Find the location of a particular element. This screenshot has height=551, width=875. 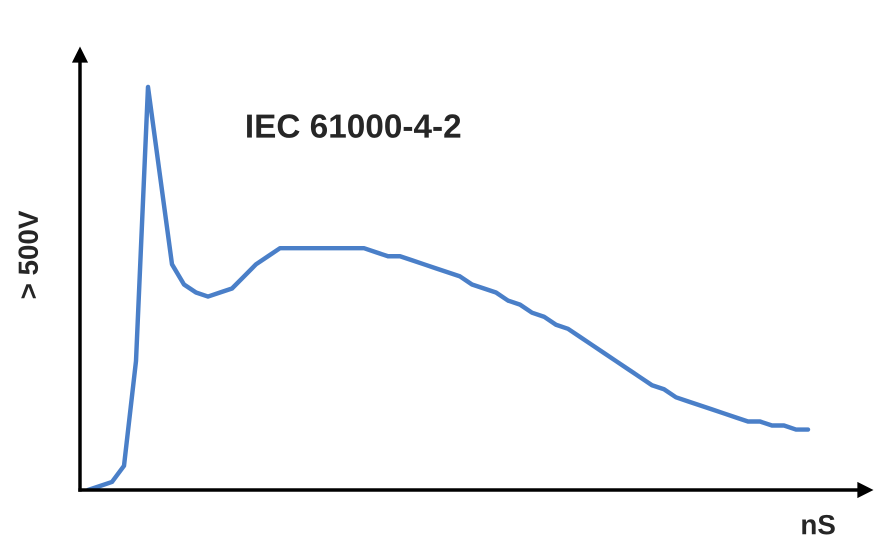

annotation: IEC 61000-4-2 is located at coordinates (353, 126).